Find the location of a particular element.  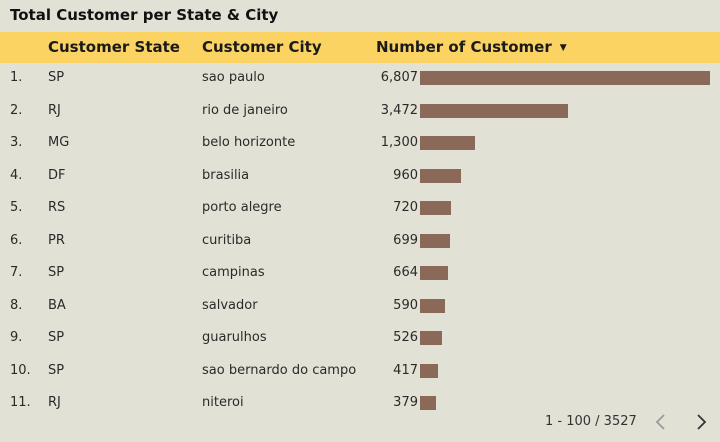

column-header-city: Customer City is located at coordinates (262, 47).